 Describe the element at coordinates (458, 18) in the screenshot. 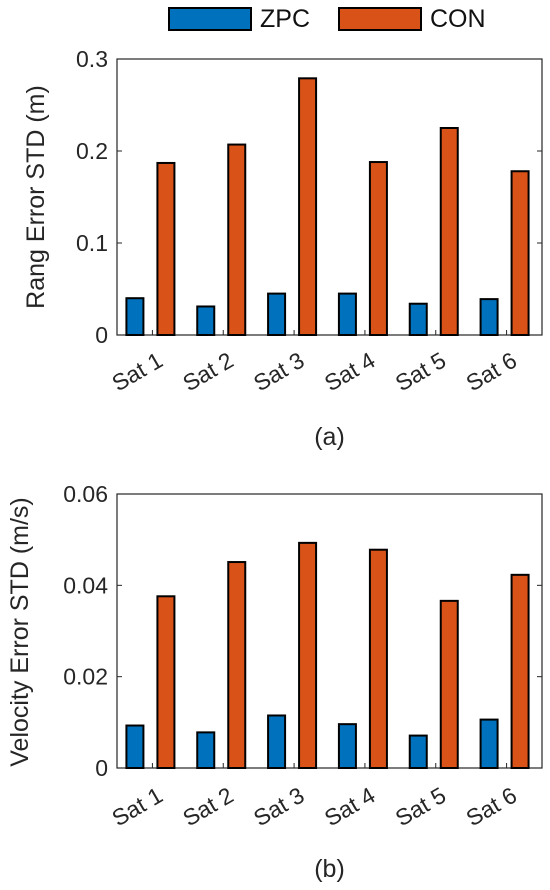

I see `legend-label-con: CON` at that location.